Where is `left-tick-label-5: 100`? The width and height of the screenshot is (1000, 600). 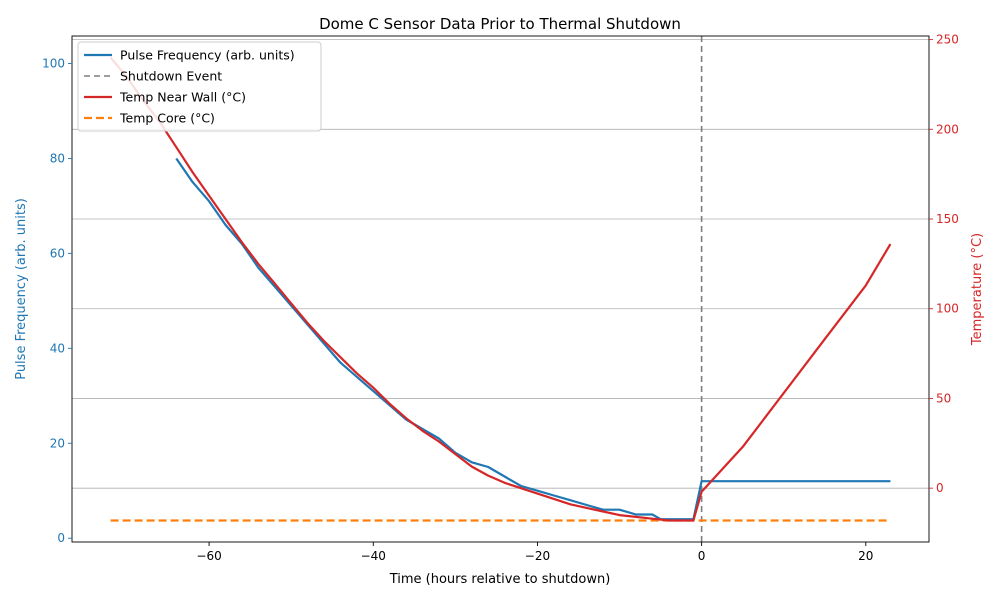
left-tick-label-5: 100 is located at coordinates (53, 64).